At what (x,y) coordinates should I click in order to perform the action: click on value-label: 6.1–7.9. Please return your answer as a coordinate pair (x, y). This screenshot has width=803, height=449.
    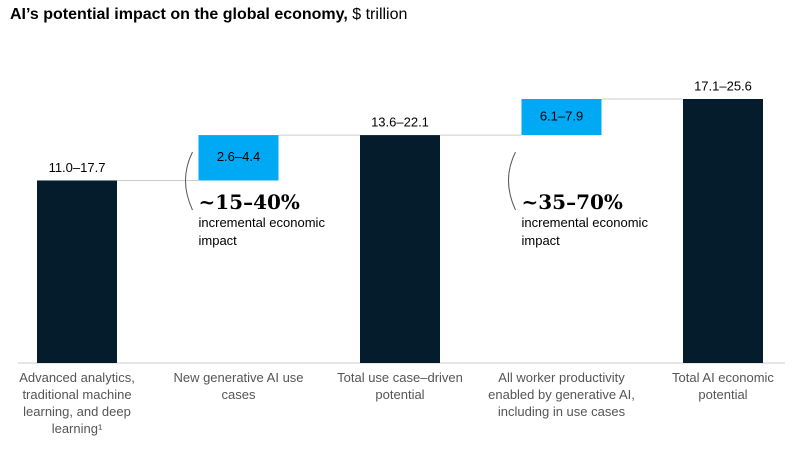
    Looking at the image, I should click on (561, 115).